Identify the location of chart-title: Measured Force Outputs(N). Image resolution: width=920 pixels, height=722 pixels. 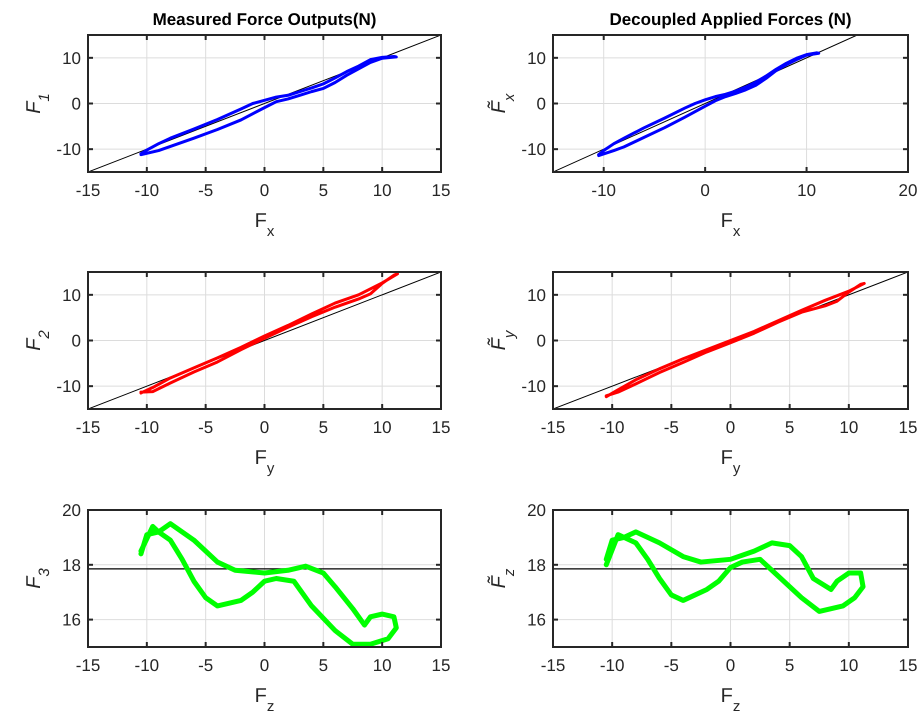
(264, 19).